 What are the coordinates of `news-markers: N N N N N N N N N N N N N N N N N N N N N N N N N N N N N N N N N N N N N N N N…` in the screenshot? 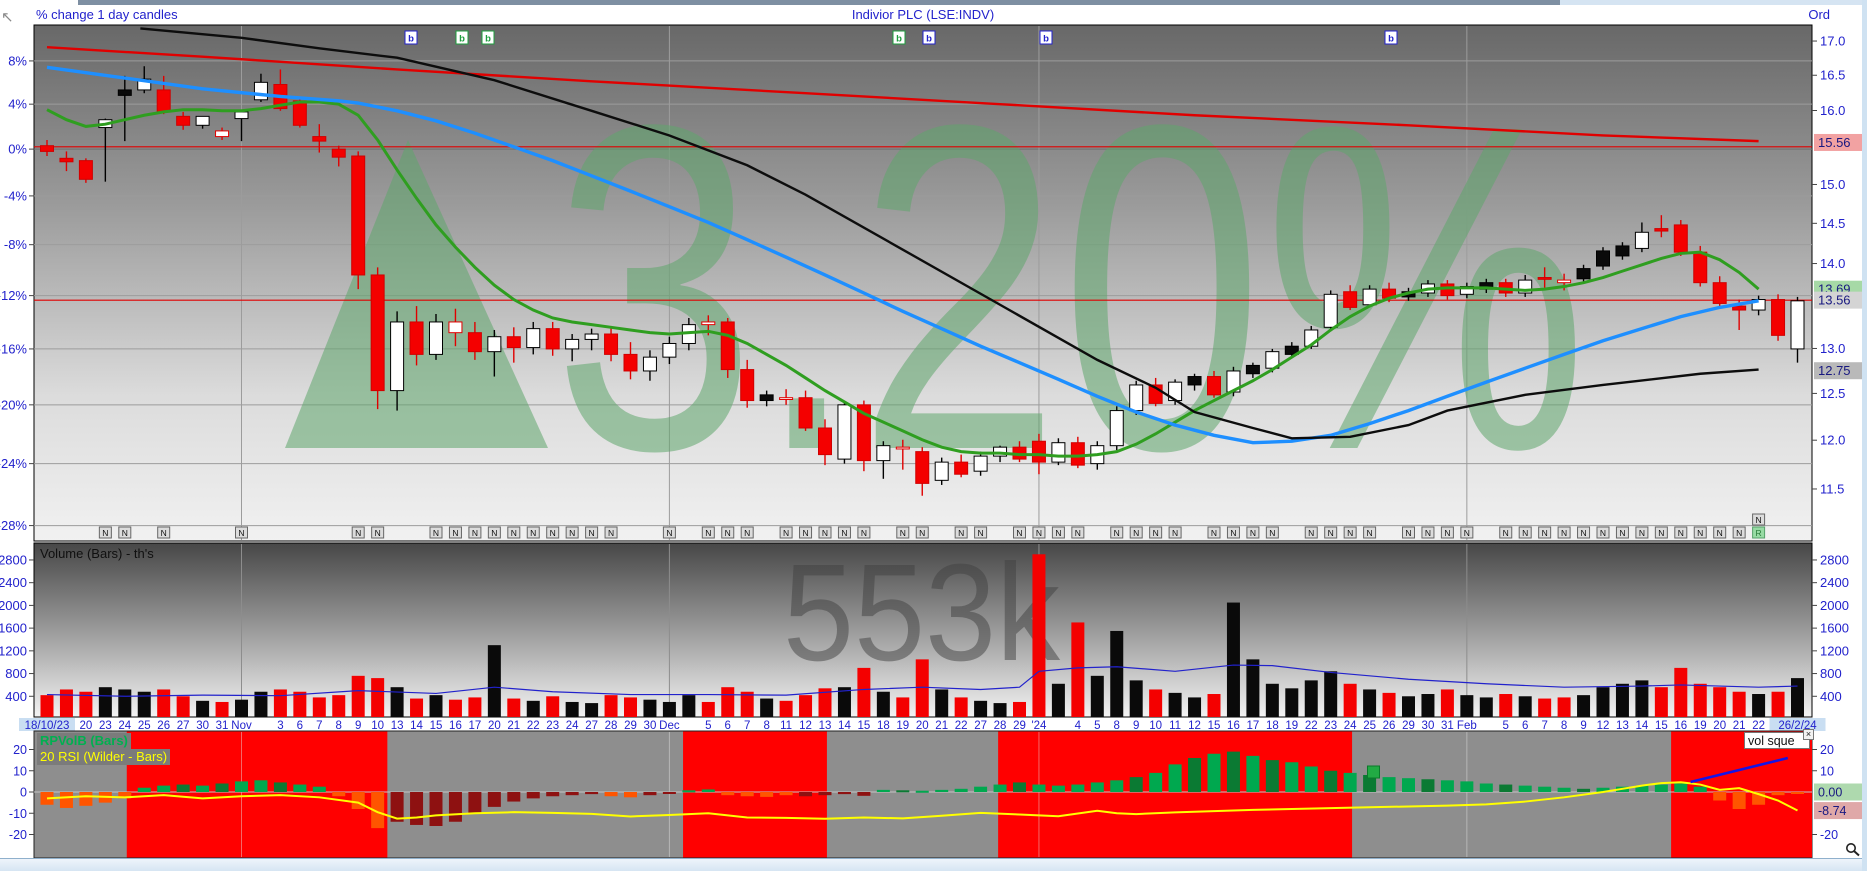 It's located at (932, 526).